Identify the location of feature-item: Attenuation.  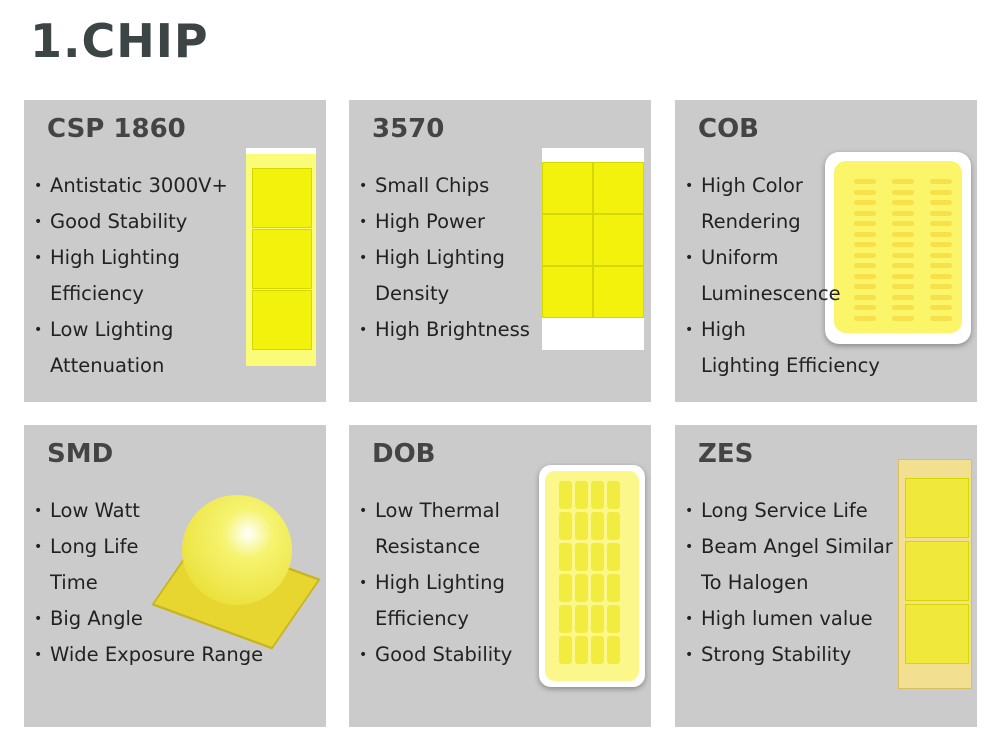
(107, 365).